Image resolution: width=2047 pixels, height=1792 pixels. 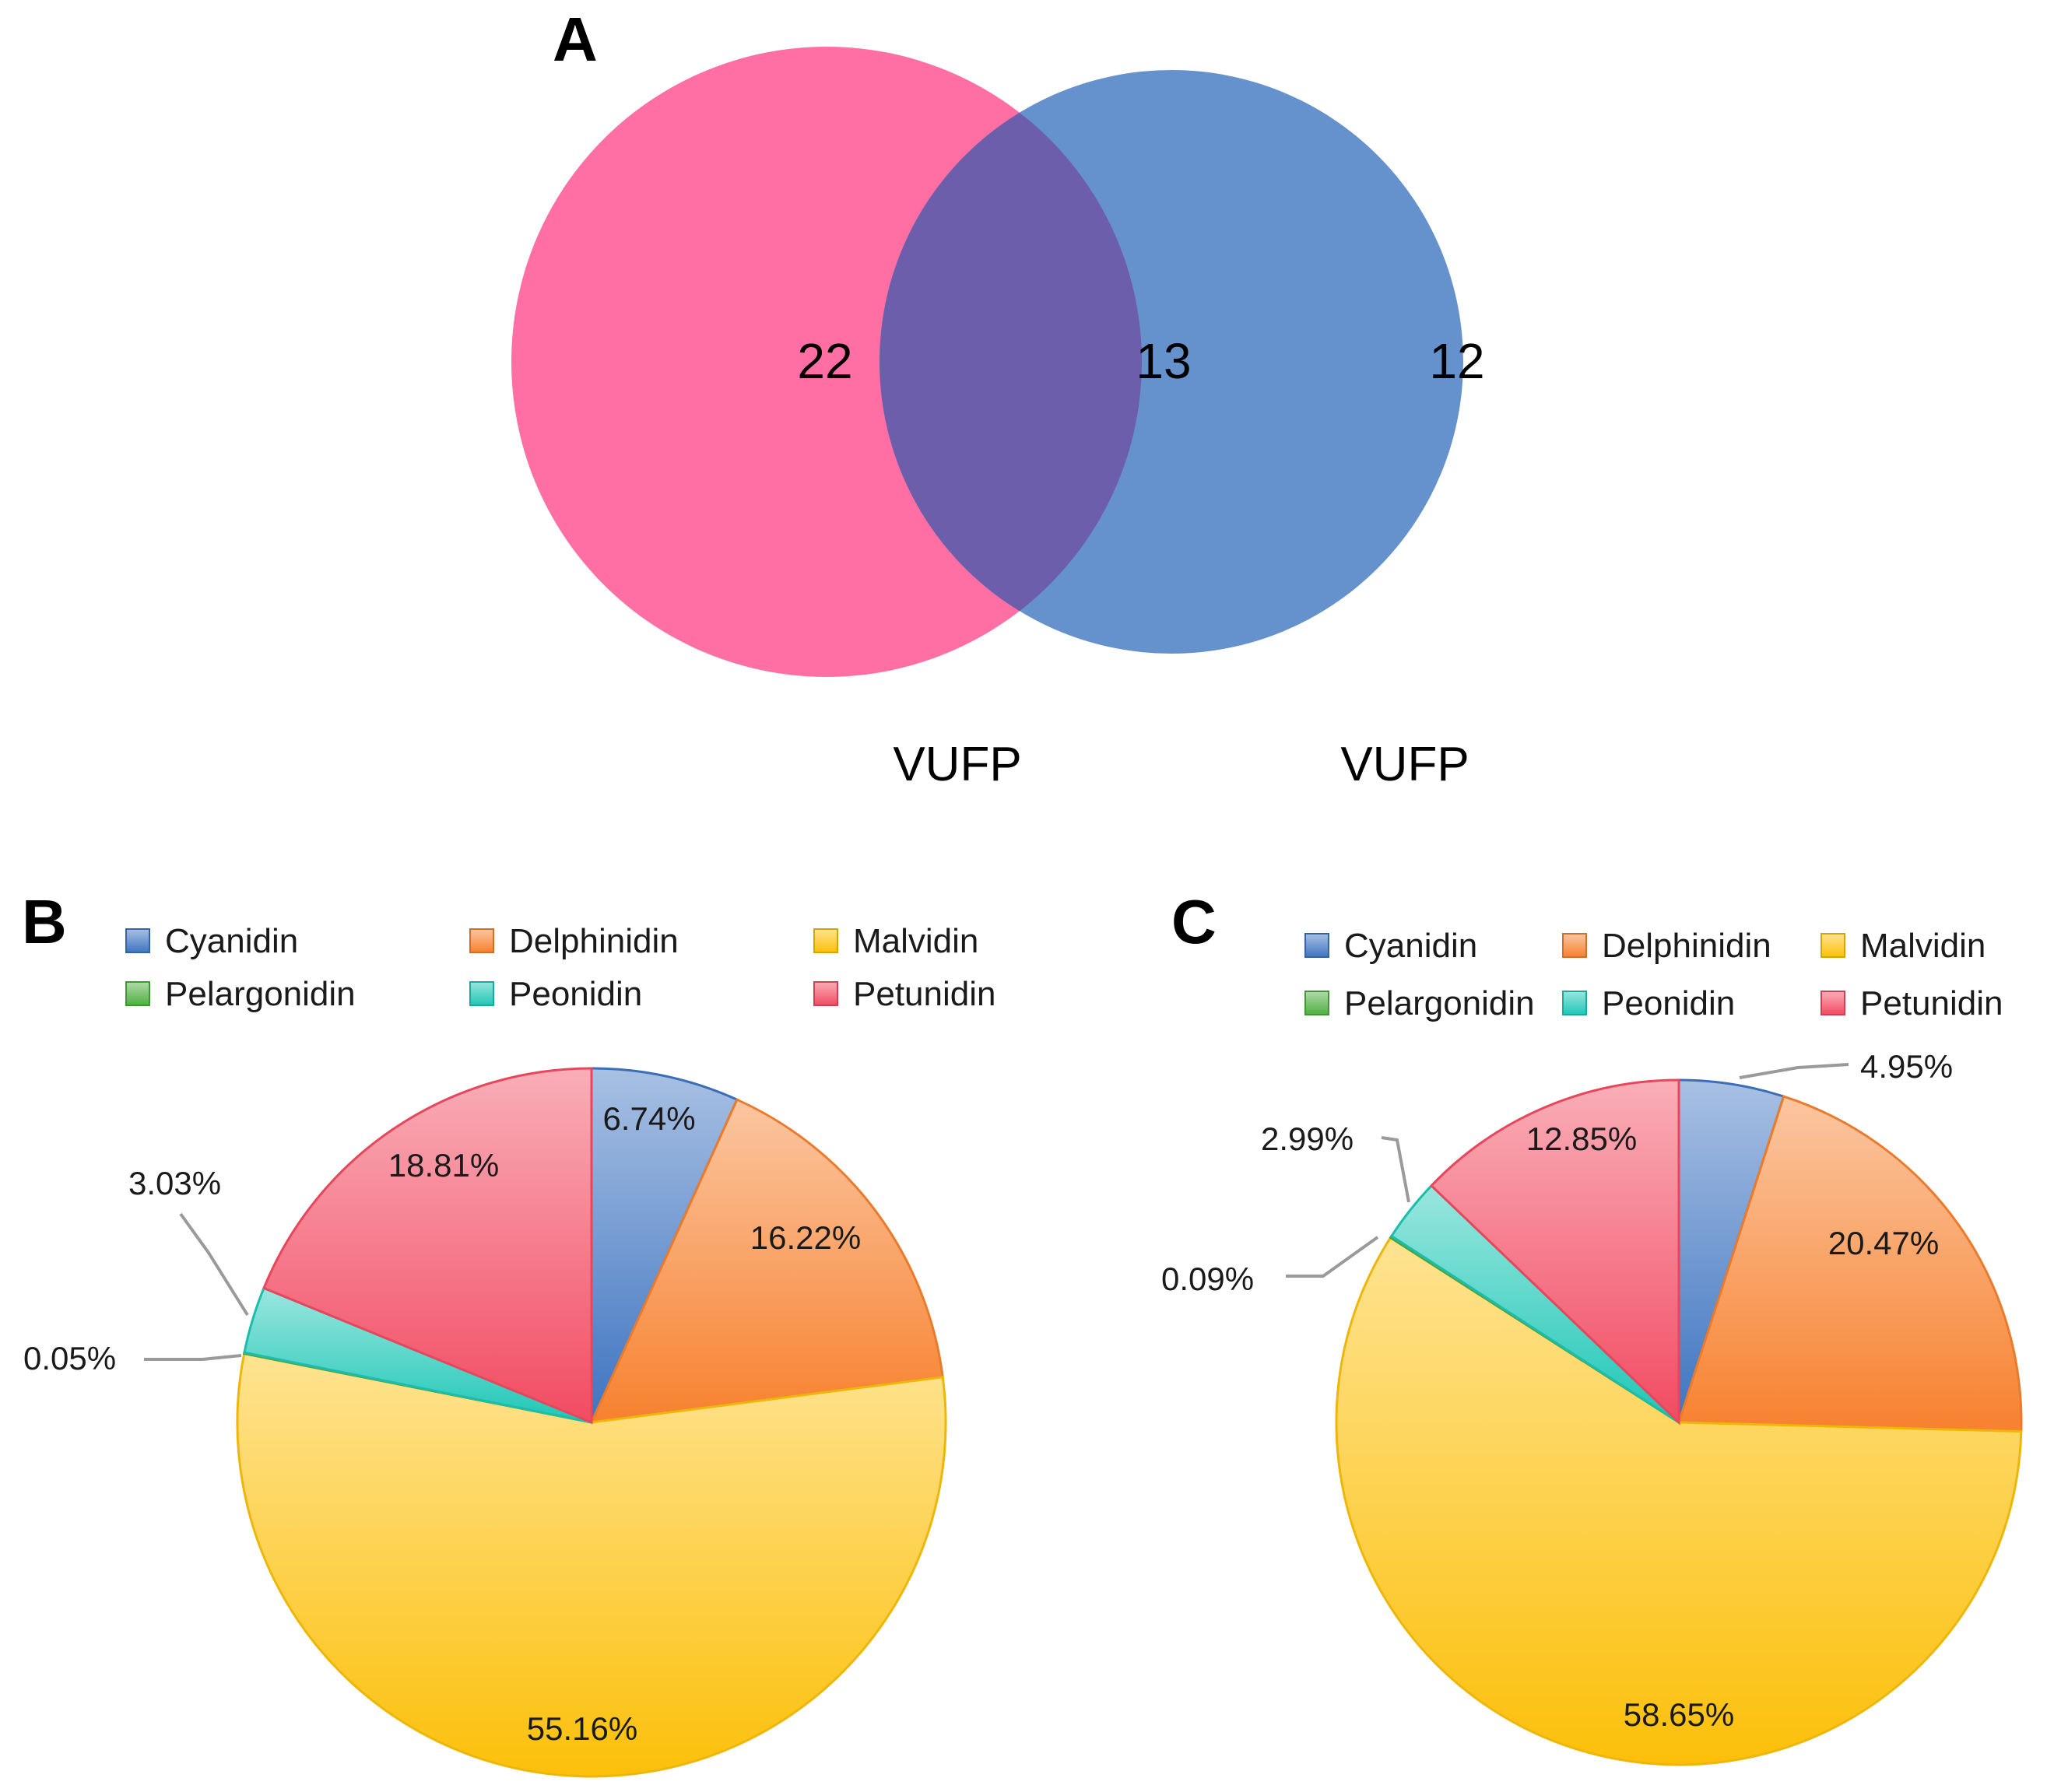 What do you see at coordinates (924, 994) in the screenshot?
I see `legend-b-label-petunidin: Petunidin` at bounding box center [924, 994].